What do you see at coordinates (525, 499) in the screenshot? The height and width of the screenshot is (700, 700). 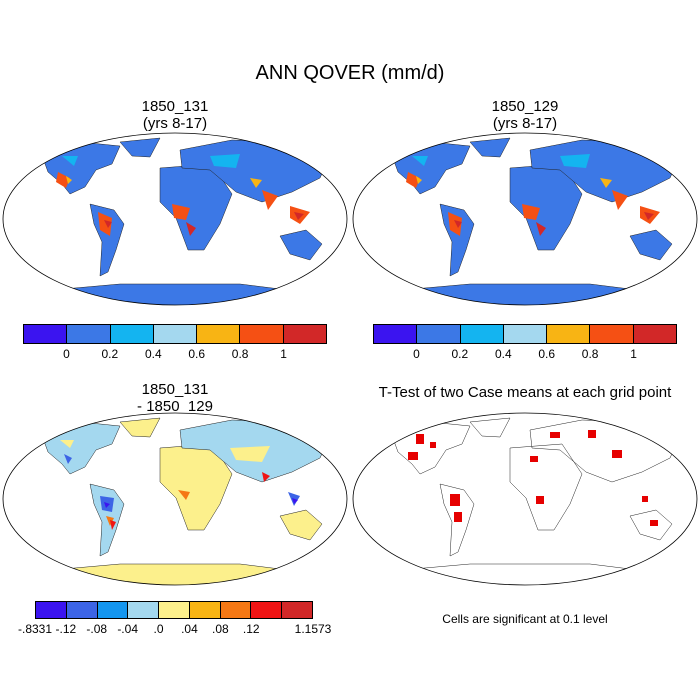 I see `map-ttest` at bounding box center [525, 499].